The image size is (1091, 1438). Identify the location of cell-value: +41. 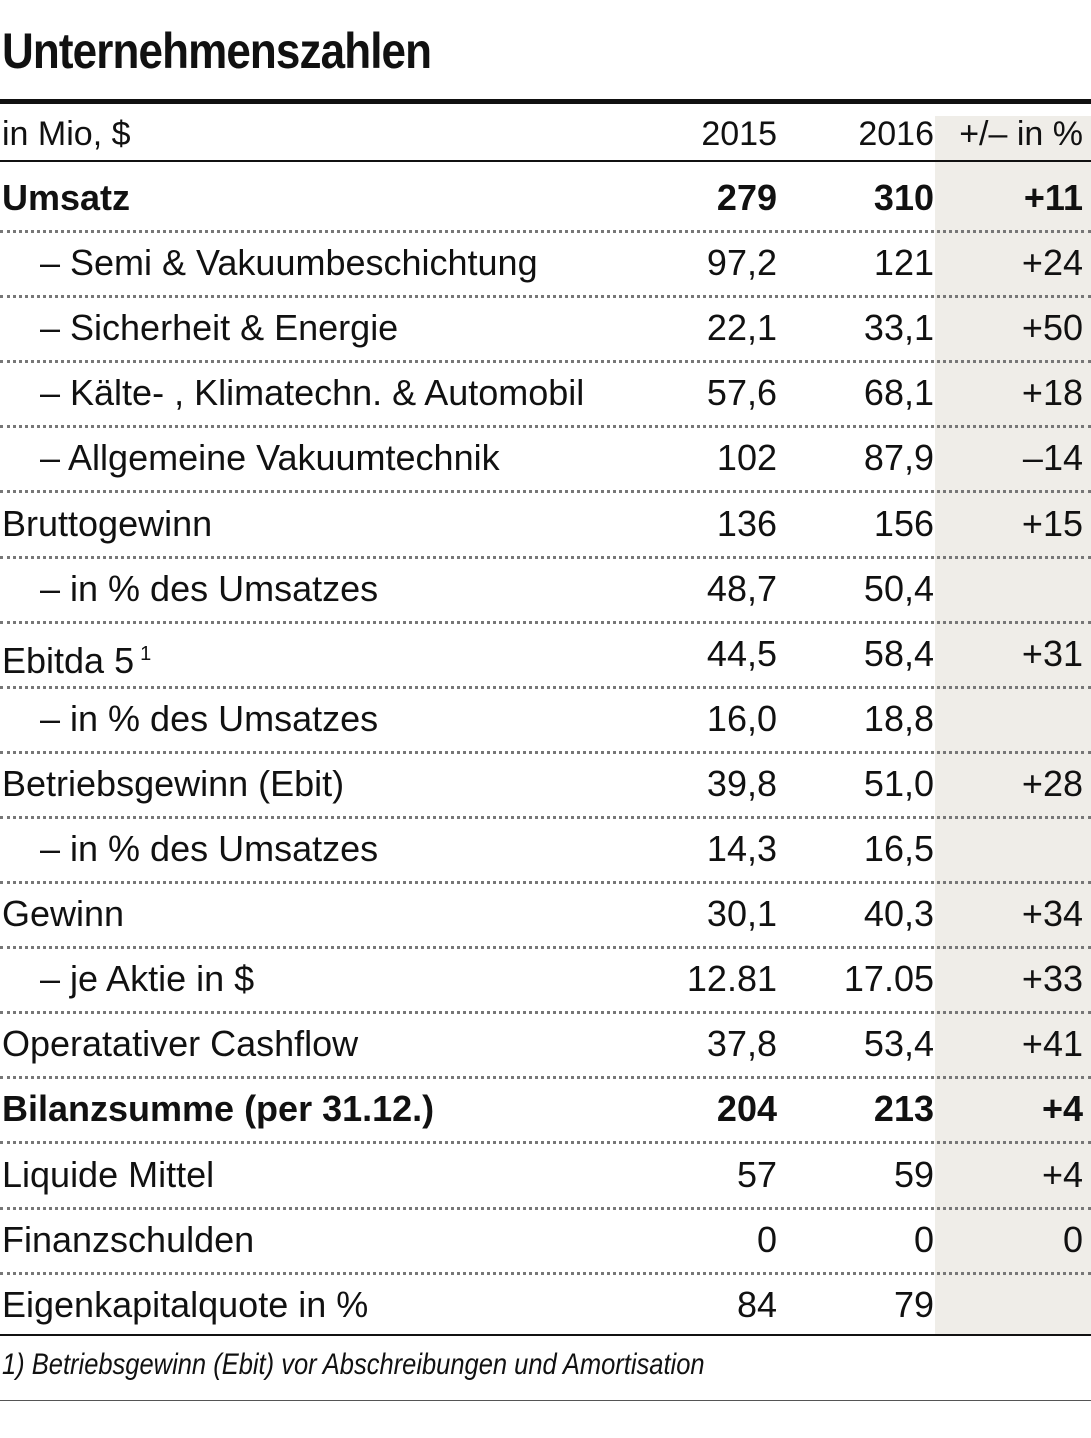
(1052, 1044).